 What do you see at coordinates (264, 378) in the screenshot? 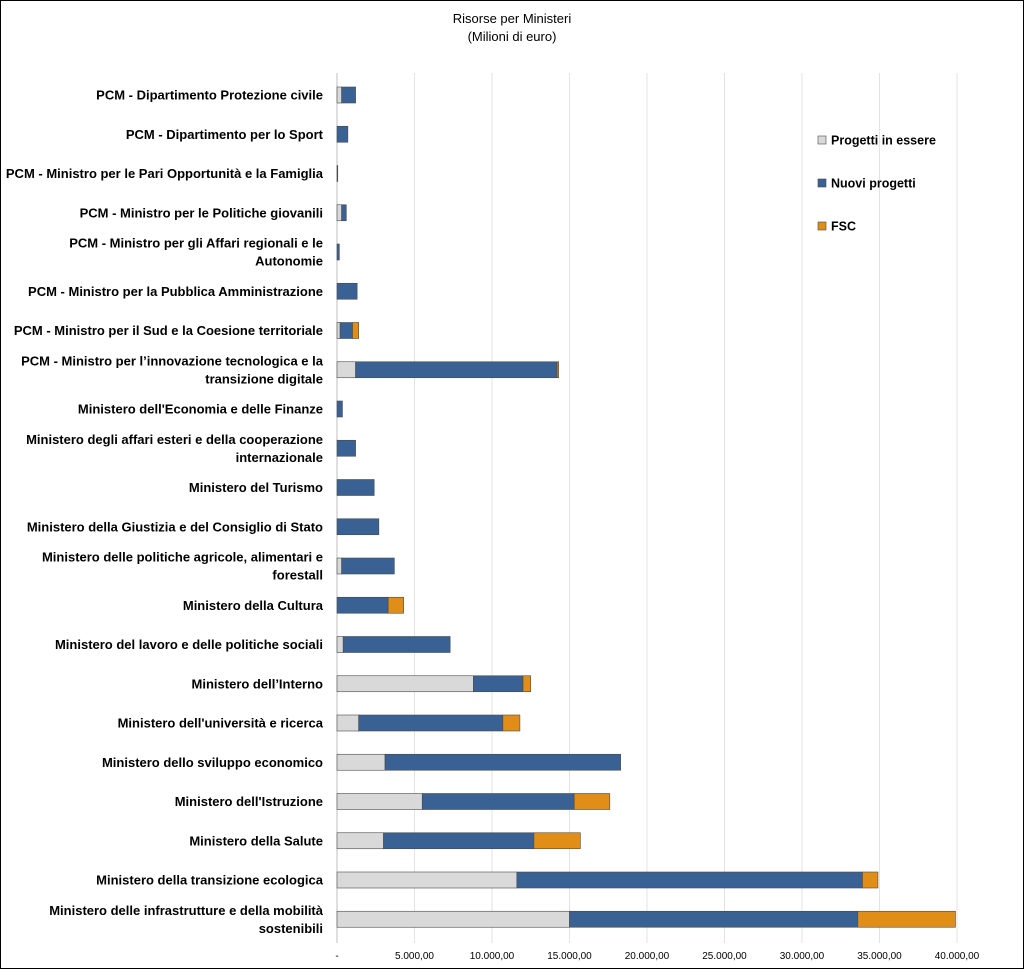
I see `category-label: transizione digitale` at bounding box center [264, 378].